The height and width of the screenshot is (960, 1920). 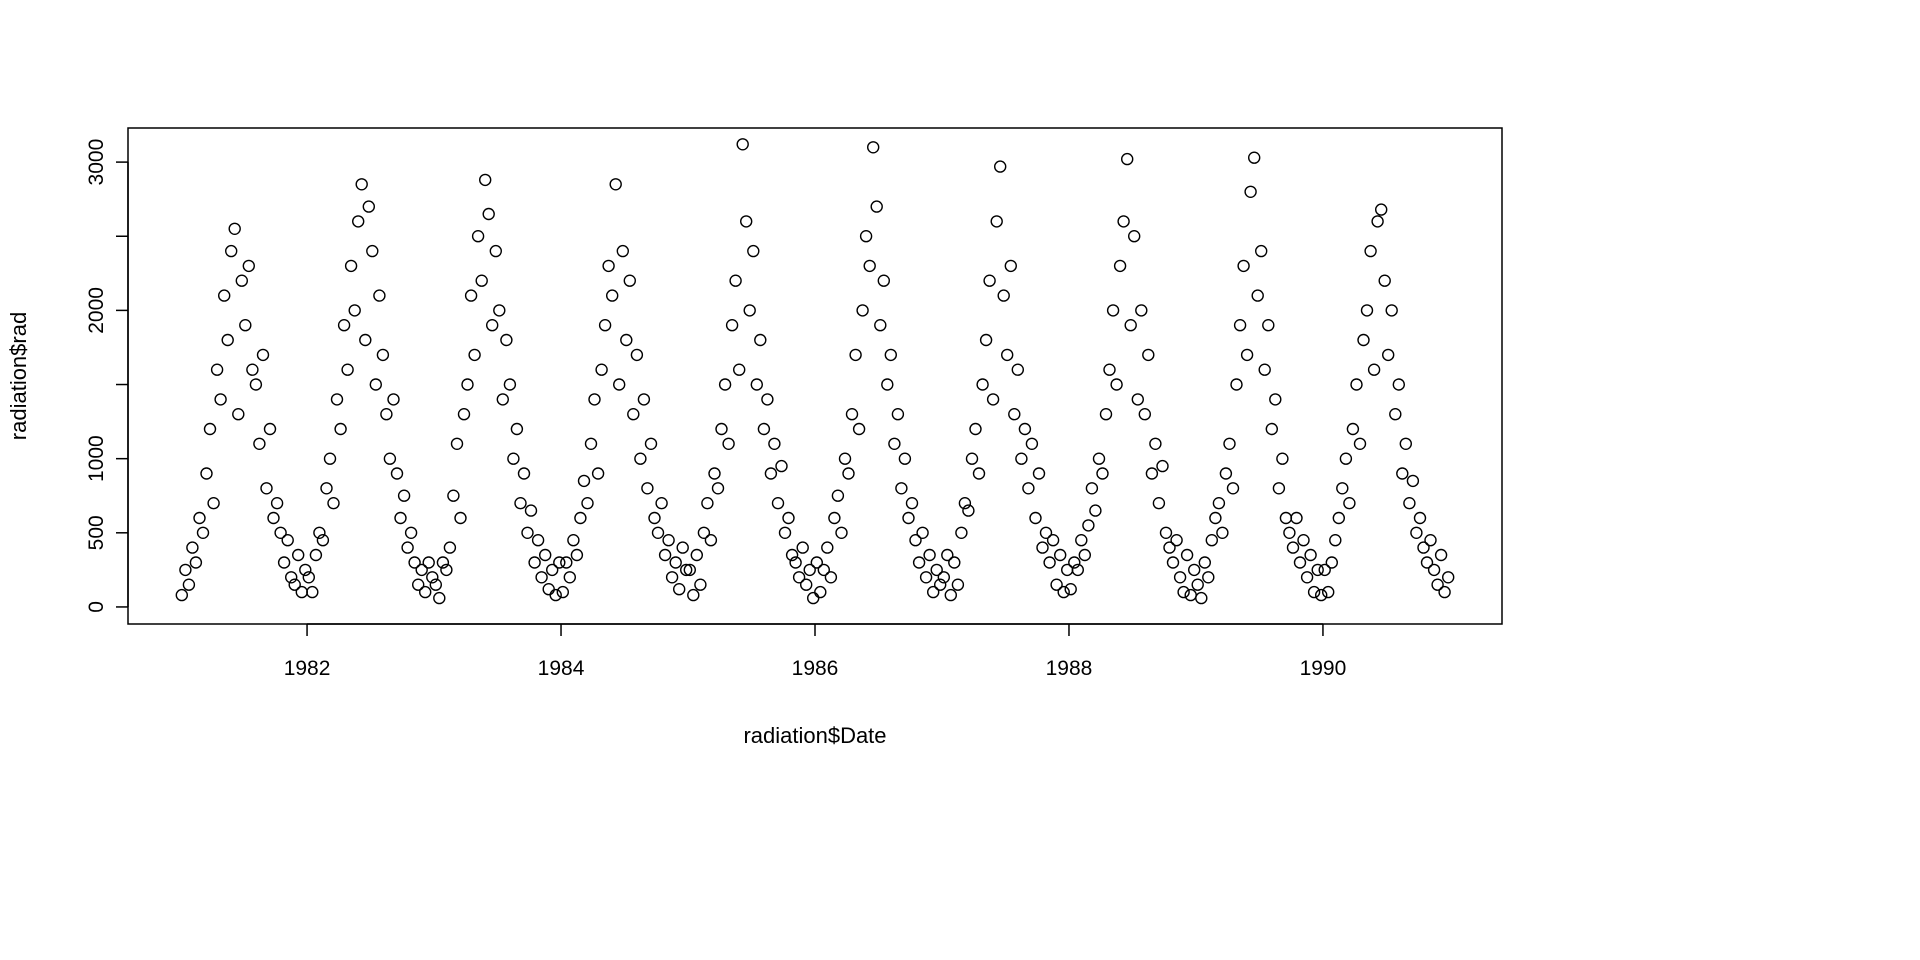 What do you see at coordinates (814, 735) in the screenshot?
I see `x-axis-label: radiation$Date` at bounding box center [814, 735].